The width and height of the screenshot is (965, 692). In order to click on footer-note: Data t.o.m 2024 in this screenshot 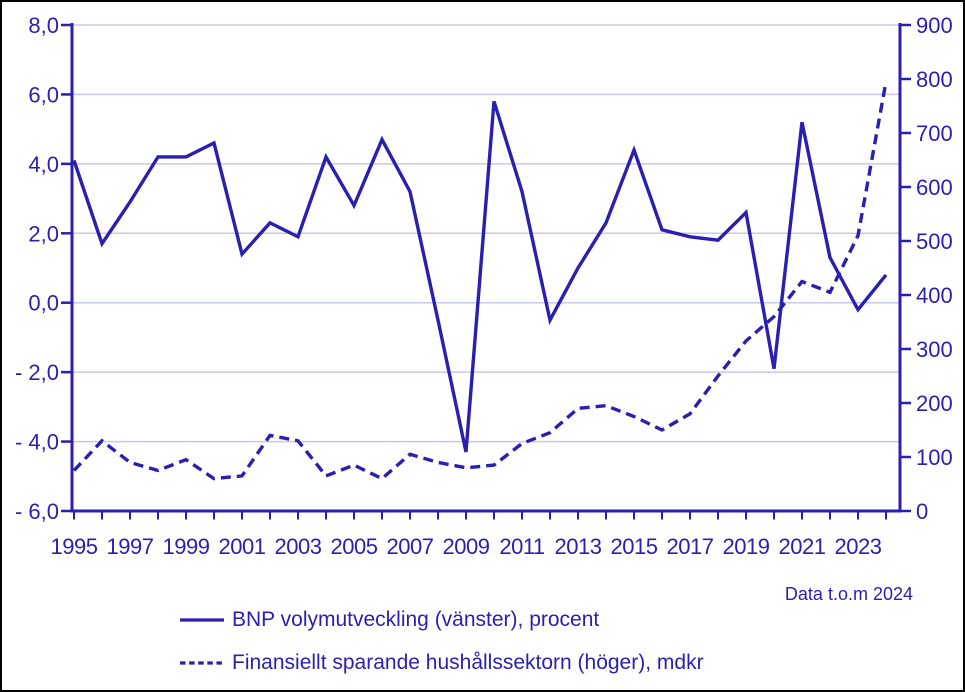, I will do `click(848, 594)`.